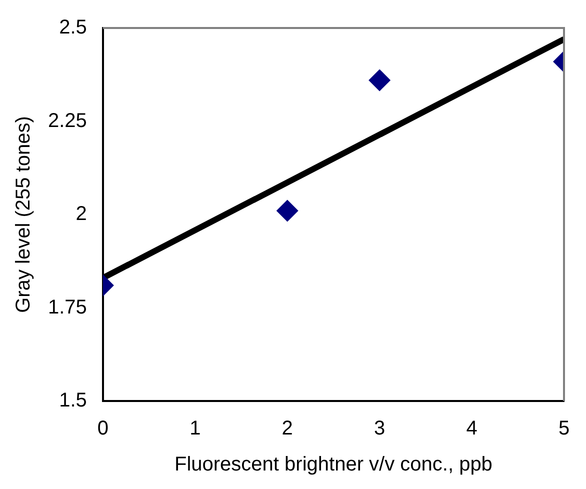 The width and height of the screenshot is (586, 489). Describe the element at coordinates (23, 214) in the screenshot. I see `y-axis-title: Gray level (255 tones)` at that location.